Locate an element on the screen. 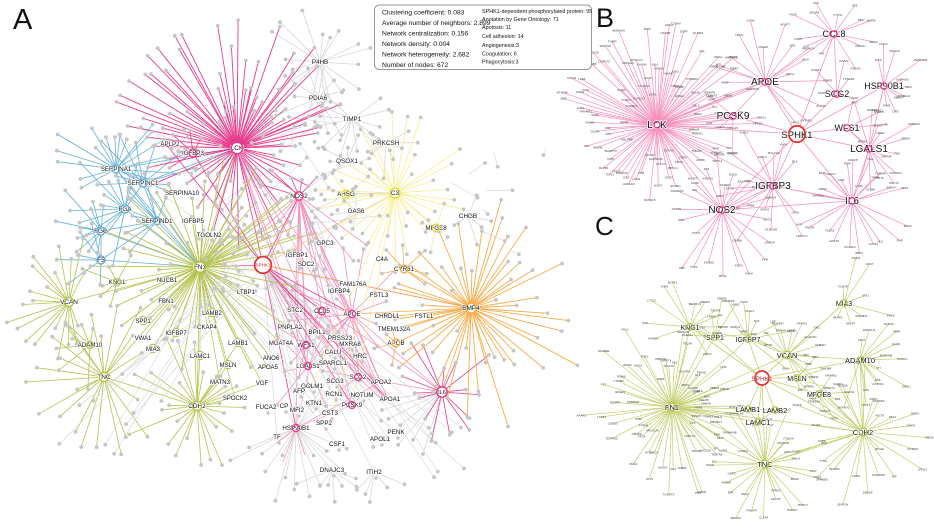 The width and height of the screenshot is (934, 530). svg-text: VSHK5 is located at coordinates (816, 425).